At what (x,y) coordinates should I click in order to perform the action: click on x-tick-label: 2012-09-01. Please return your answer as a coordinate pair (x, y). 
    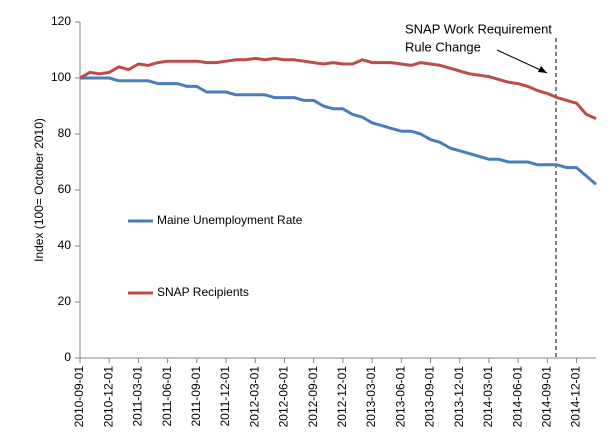
    Looking at the image, I should click on (313, 397).